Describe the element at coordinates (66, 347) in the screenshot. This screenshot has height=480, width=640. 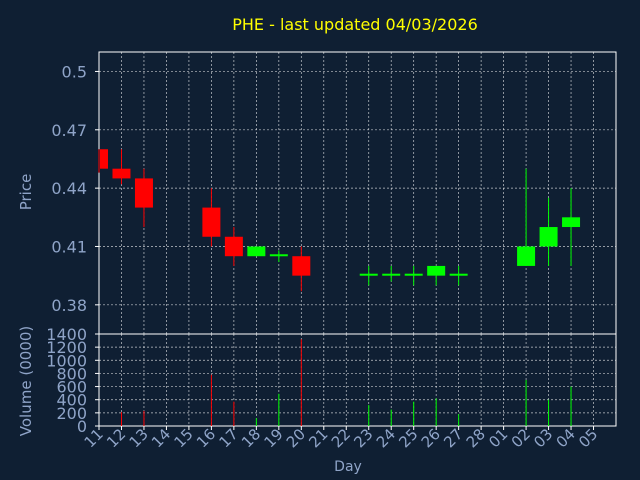
I see `volume-tick-label: 1200` at that location.